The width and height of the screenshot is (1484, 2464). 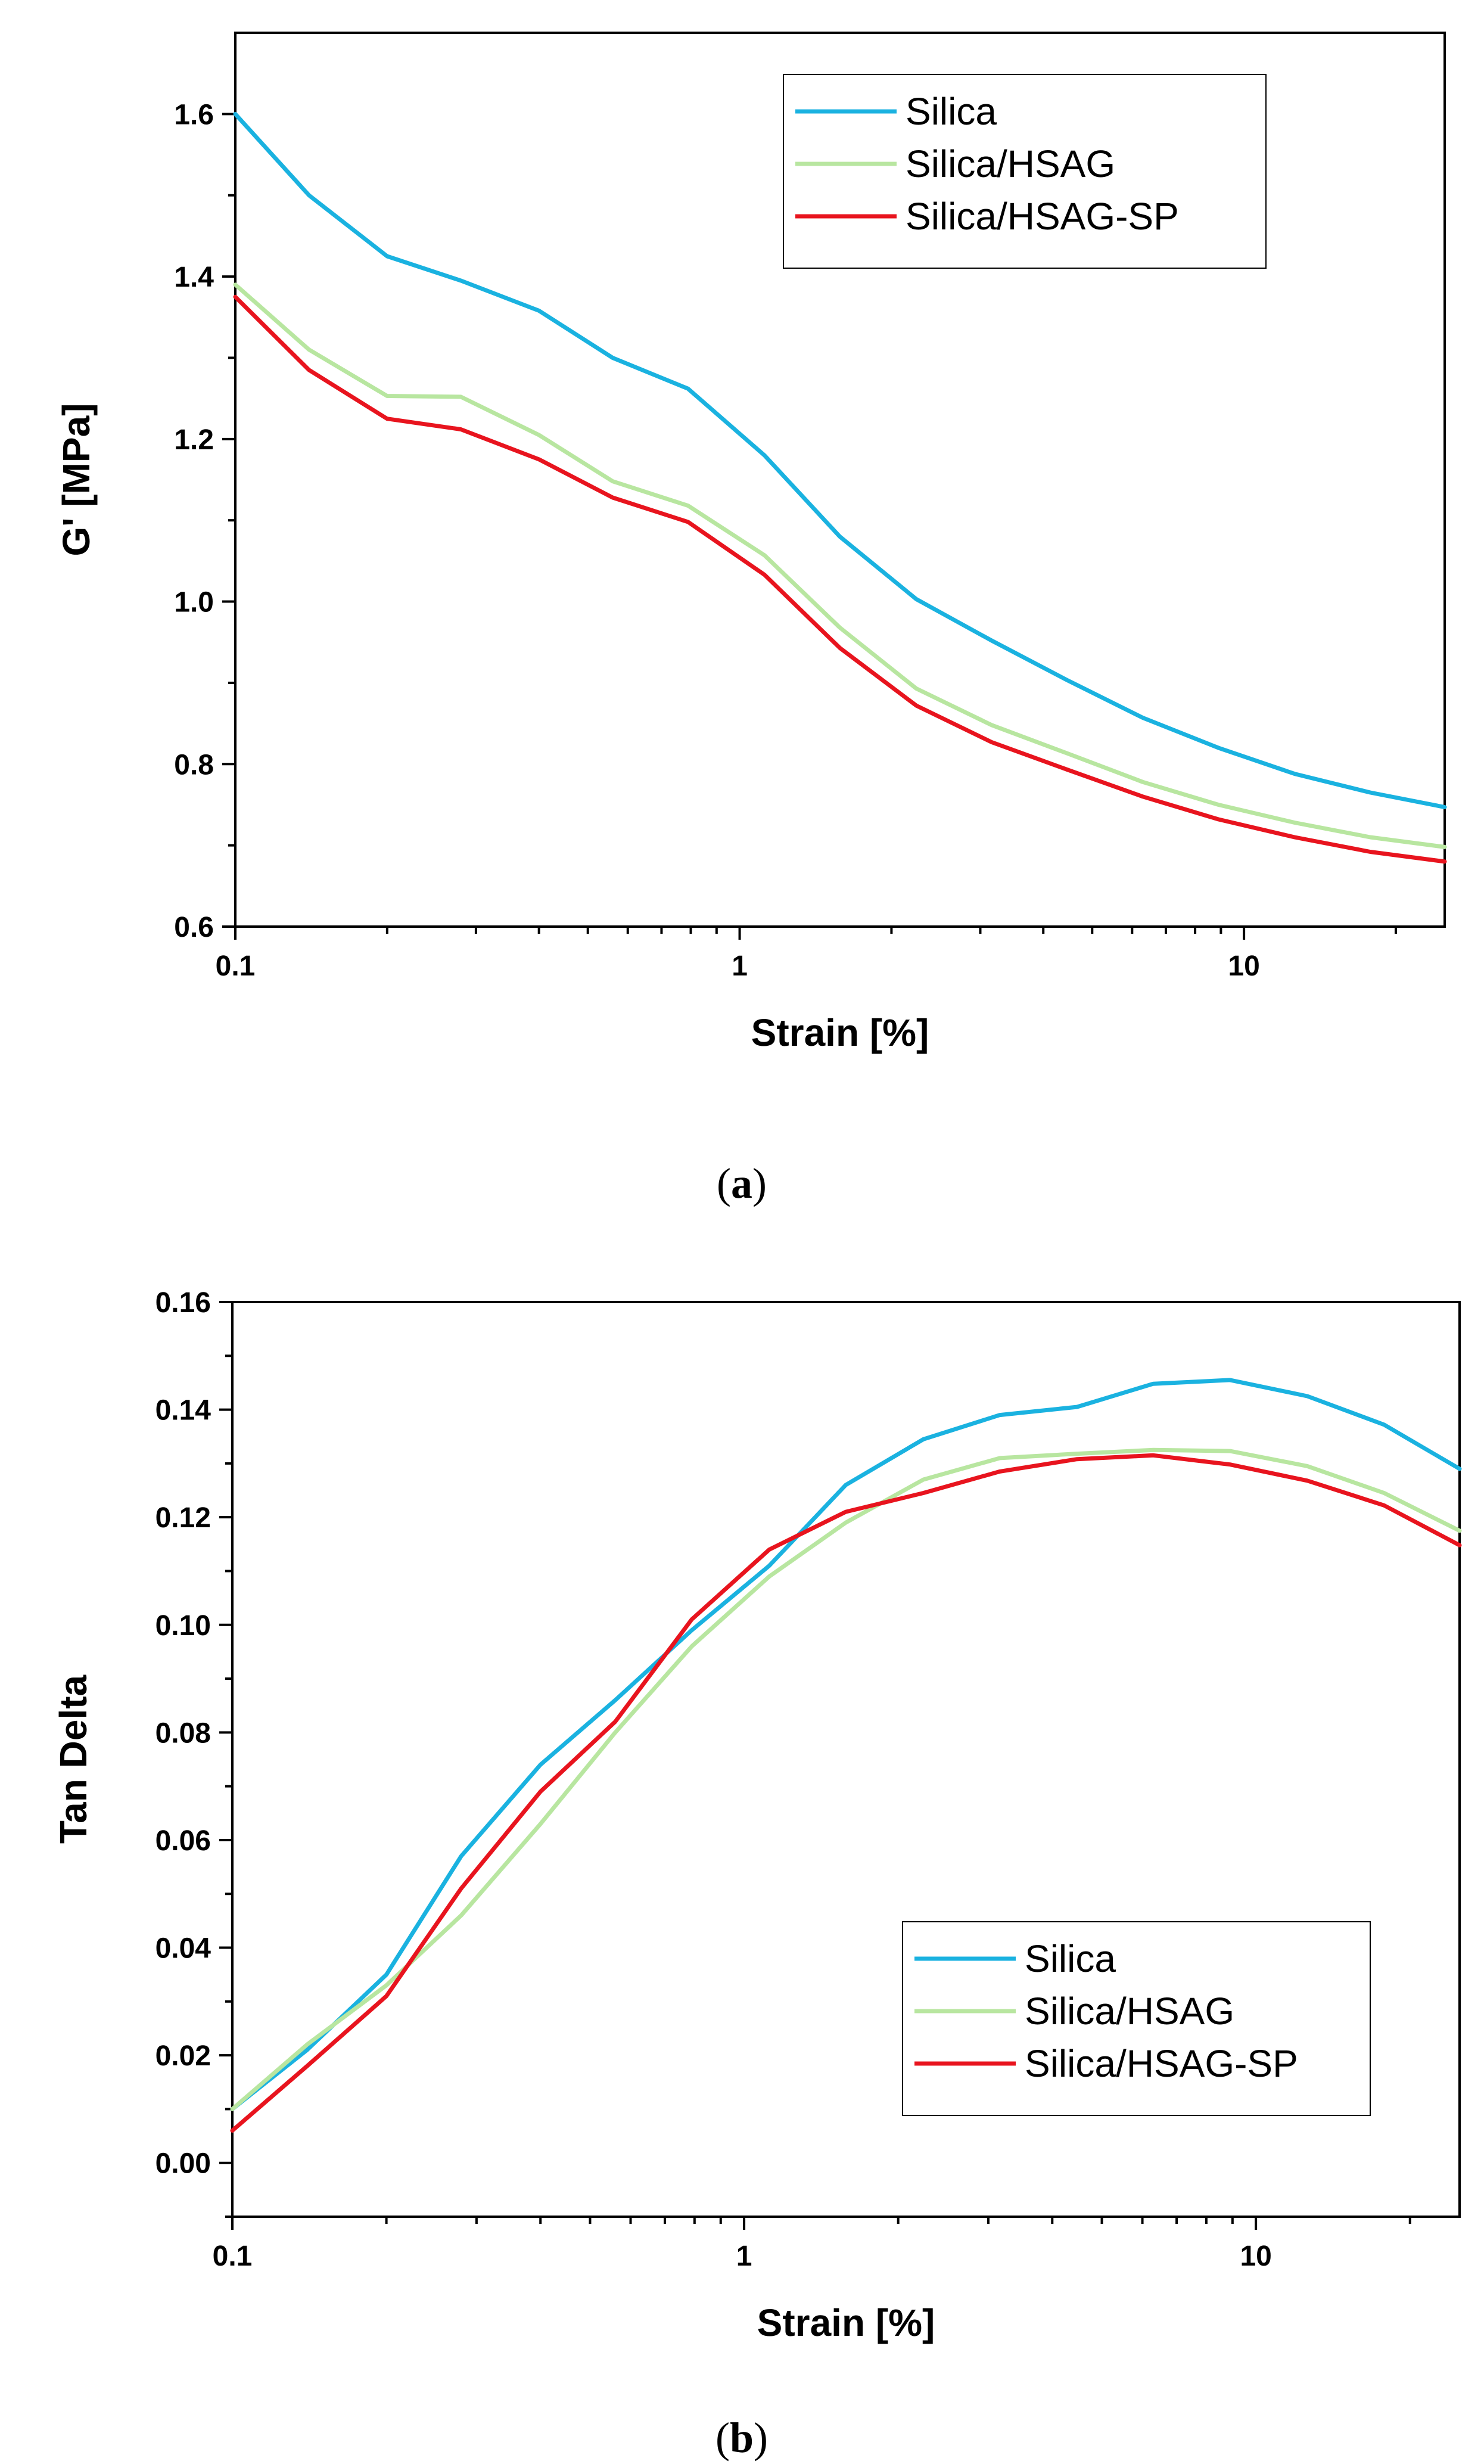 What do you see at coordinates (183, 2056) in the screenshot?
I see `y-tick-label: 0.02` at bounding box center [183, 2056].